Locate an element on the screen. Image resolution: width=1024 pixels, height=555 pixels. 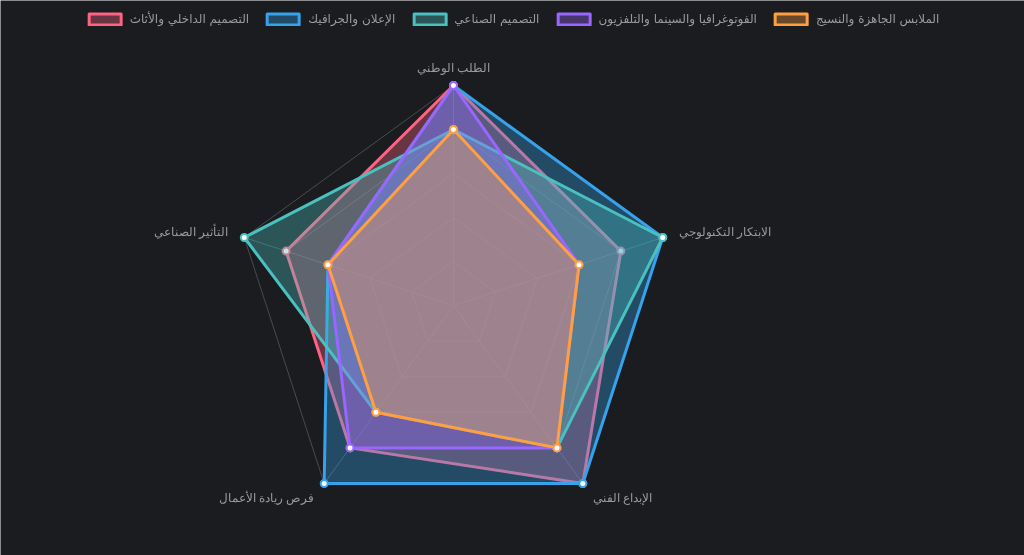
legend-label: التصميم الداخلي والأثاث is located at coordinates (189, 19).